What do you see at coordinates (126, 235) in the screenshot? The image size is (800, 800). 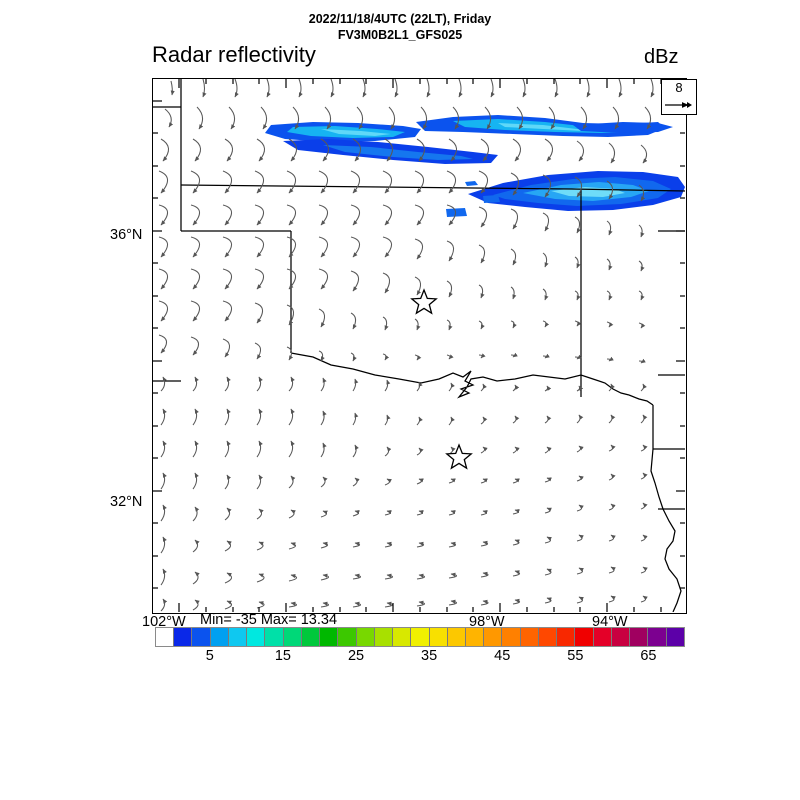 I see `lat-label-36n: 36°N` at bounding box center [126, 235].